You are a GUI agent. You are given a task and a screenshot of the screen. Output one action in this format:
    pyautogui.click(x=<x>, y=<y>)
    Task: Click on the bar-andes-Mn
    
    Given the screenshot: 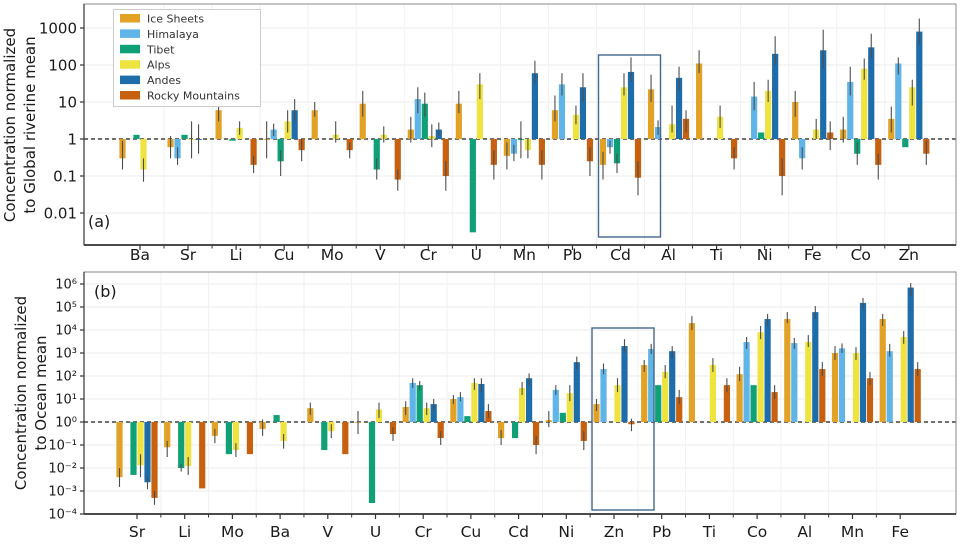 What is the action you would take?
    pyautogui.click(x=534, y=106)
    